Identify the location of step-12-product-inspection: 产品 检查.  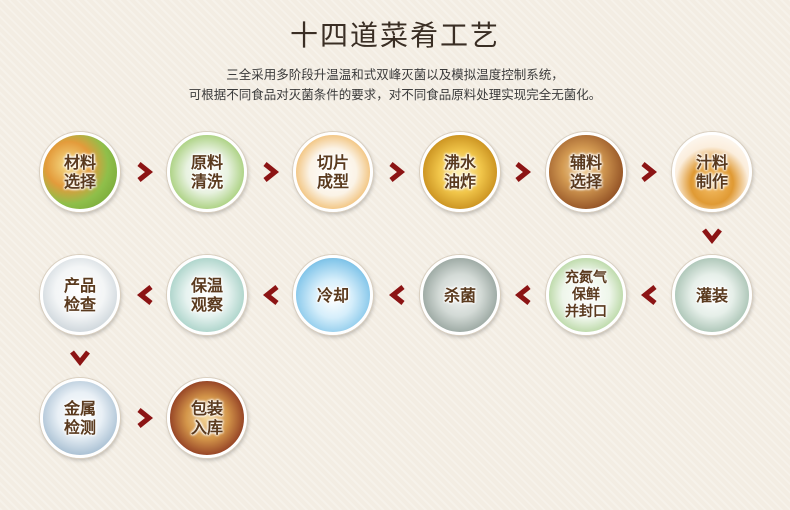
(80, 295).